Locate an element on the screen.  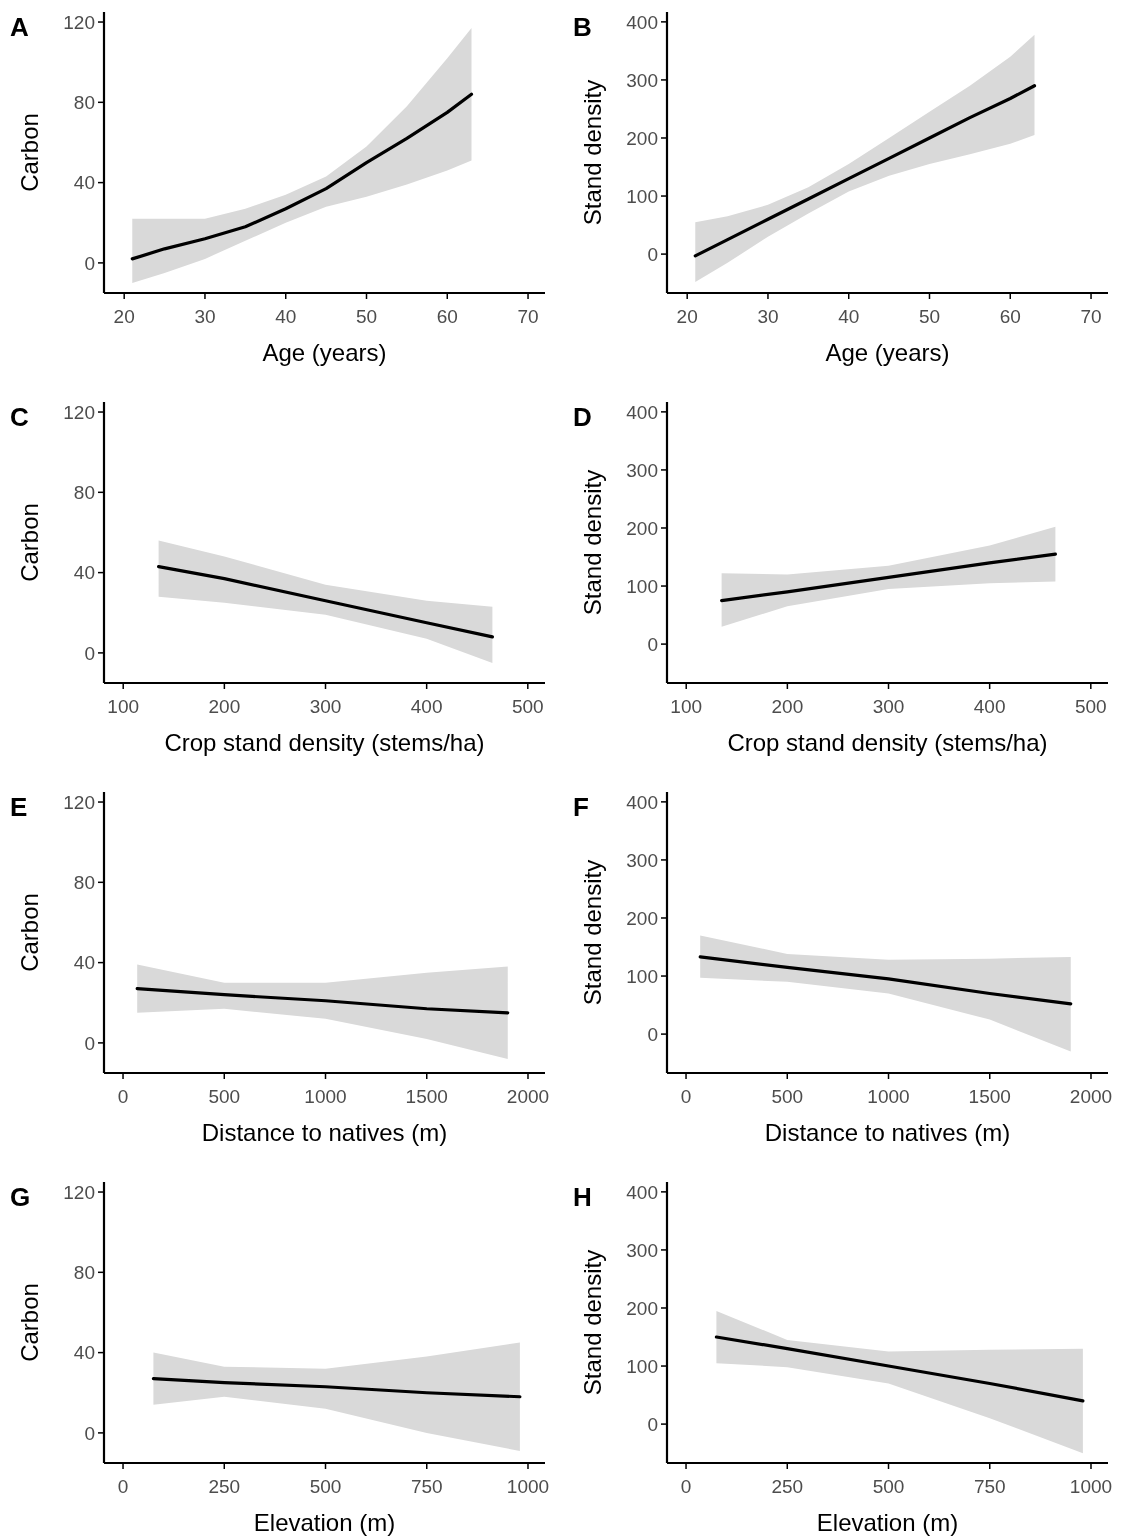
x-axis-title: Age (years) is located at coordinates (324, 352).